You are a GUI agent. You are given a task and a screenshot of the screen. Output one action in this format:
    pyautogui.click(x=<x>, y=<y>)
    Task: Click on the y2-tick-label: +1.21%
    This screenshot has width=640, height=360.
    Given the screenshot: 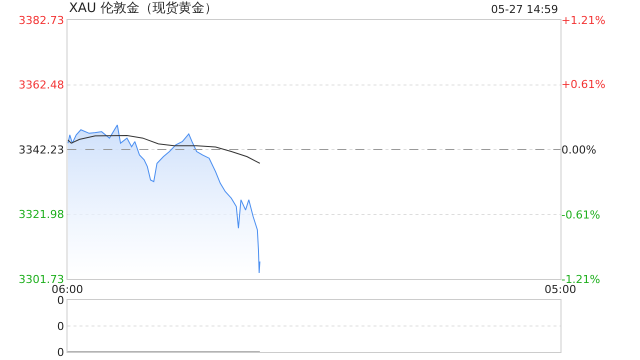 What is the action you would take?
    pyautogui.click(x=583, y=20)
    